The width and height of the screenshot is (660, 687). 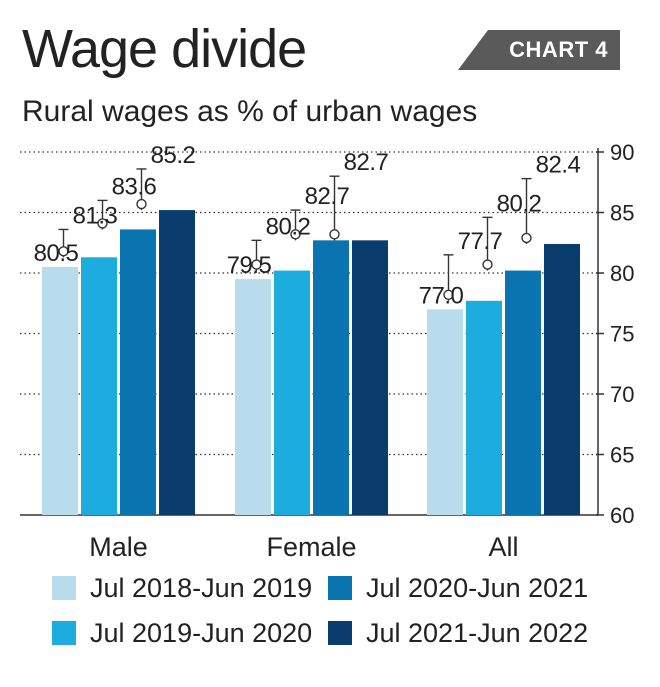 I want to click on legend-label: Jul 2020-Jun 2021, so click(x=477, y=587).